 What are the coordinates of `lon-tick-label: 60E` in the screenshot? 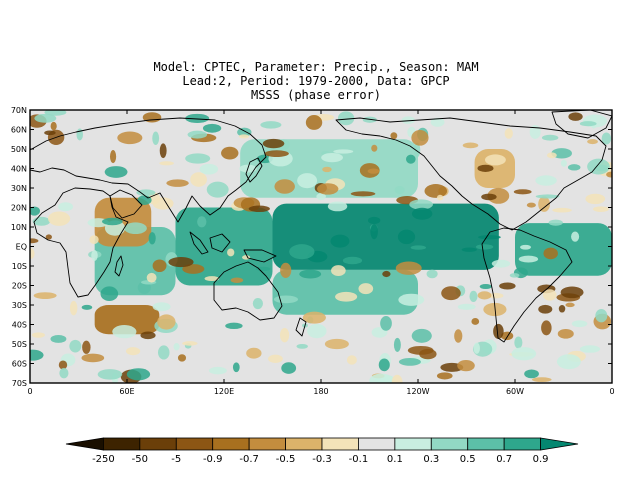 It's located at (126, 391).